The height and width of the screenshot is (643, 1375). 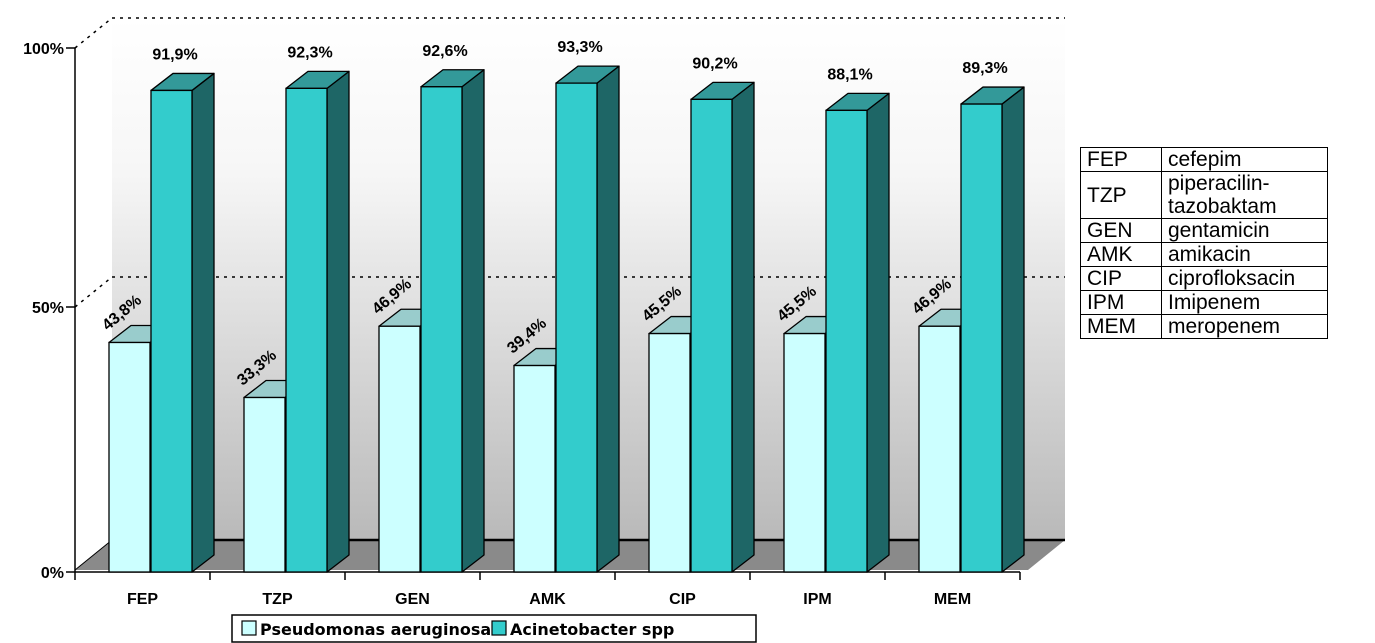 What do you see at coordinates (1244, 254) in the screenshot?
I see `abbreviation-description: amikacin` at bounding box center [1244, 254].